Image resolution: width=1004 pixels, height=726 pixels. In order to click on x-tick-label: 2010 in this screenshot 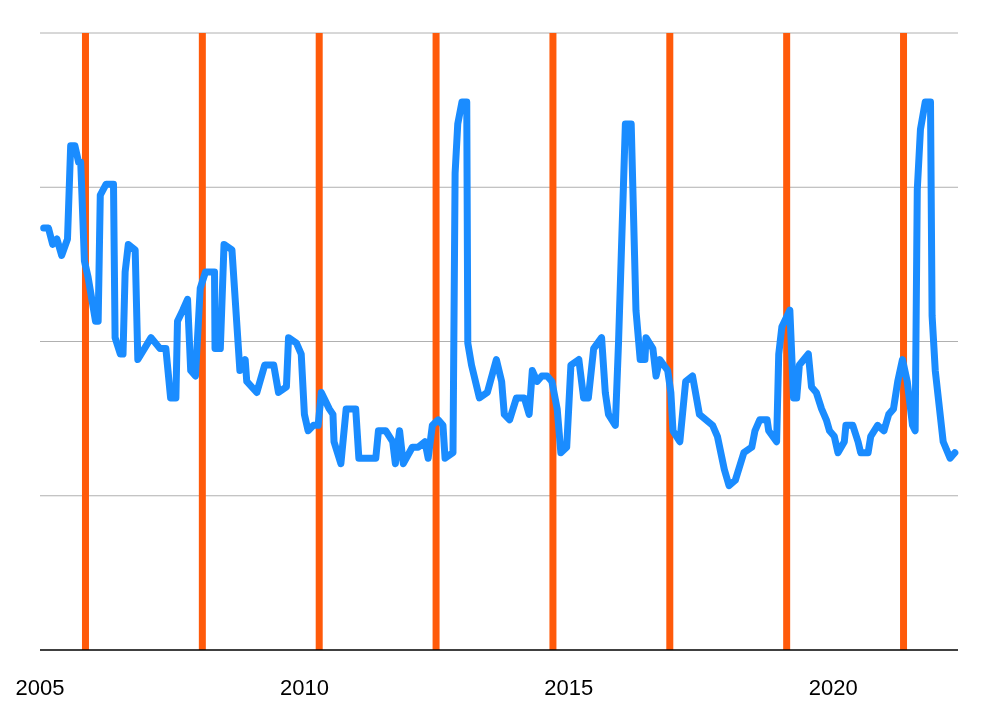, I will do `click(304, 687)`.